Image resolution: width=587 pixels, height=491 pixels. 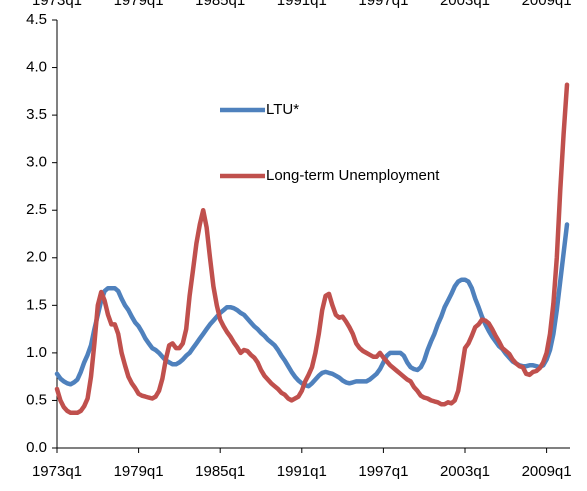 I want to click on y-tick-label: 0.5, so click(x=36, y=399).